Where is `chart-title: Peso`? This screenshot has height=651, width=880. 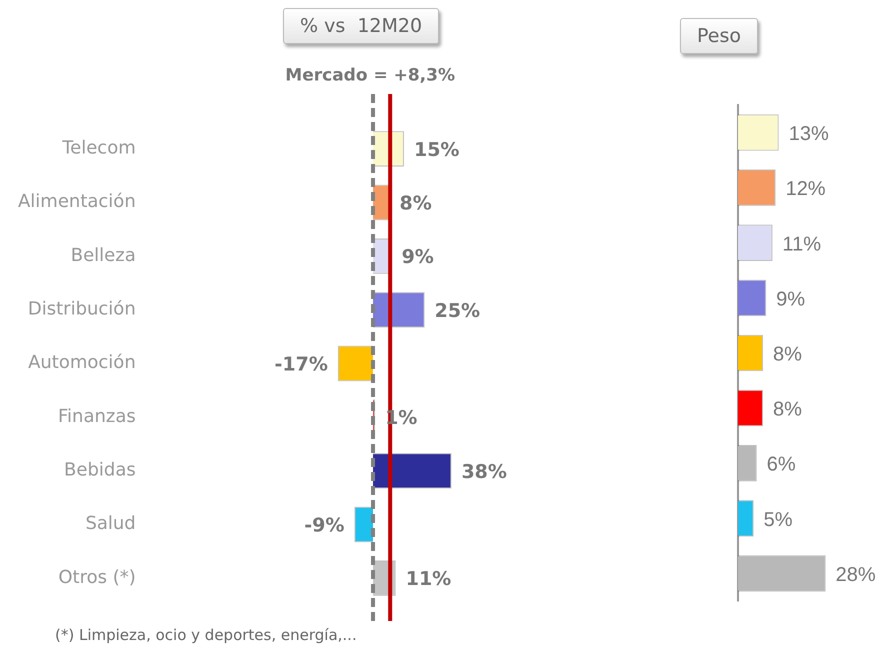
chart-title: Peso is located at coordinates (719, 36).